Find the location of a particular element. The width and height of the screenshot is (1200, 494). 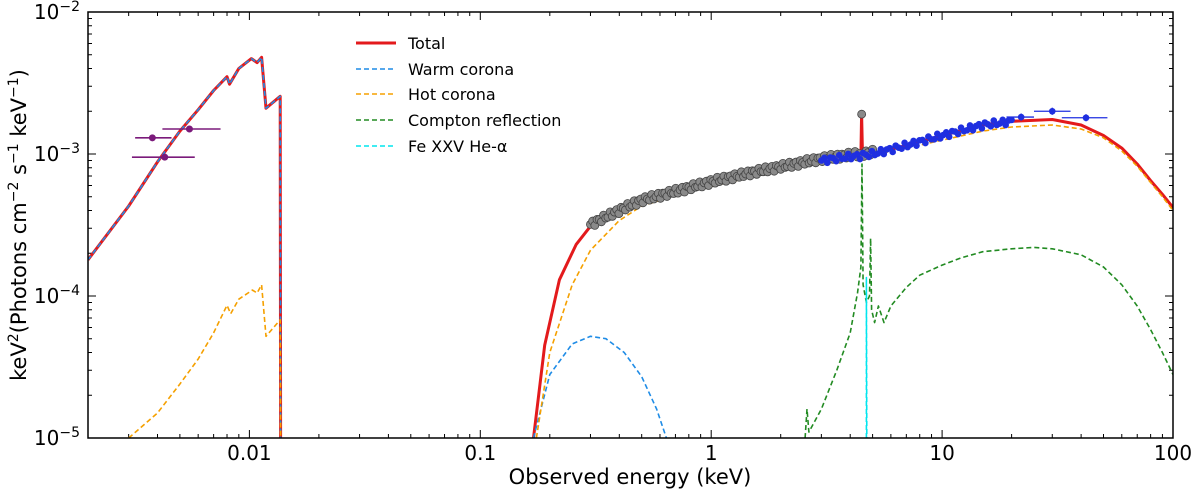

legend-label-fe-xxv: Fe XXV He-α is located at coordinates (457, 146).